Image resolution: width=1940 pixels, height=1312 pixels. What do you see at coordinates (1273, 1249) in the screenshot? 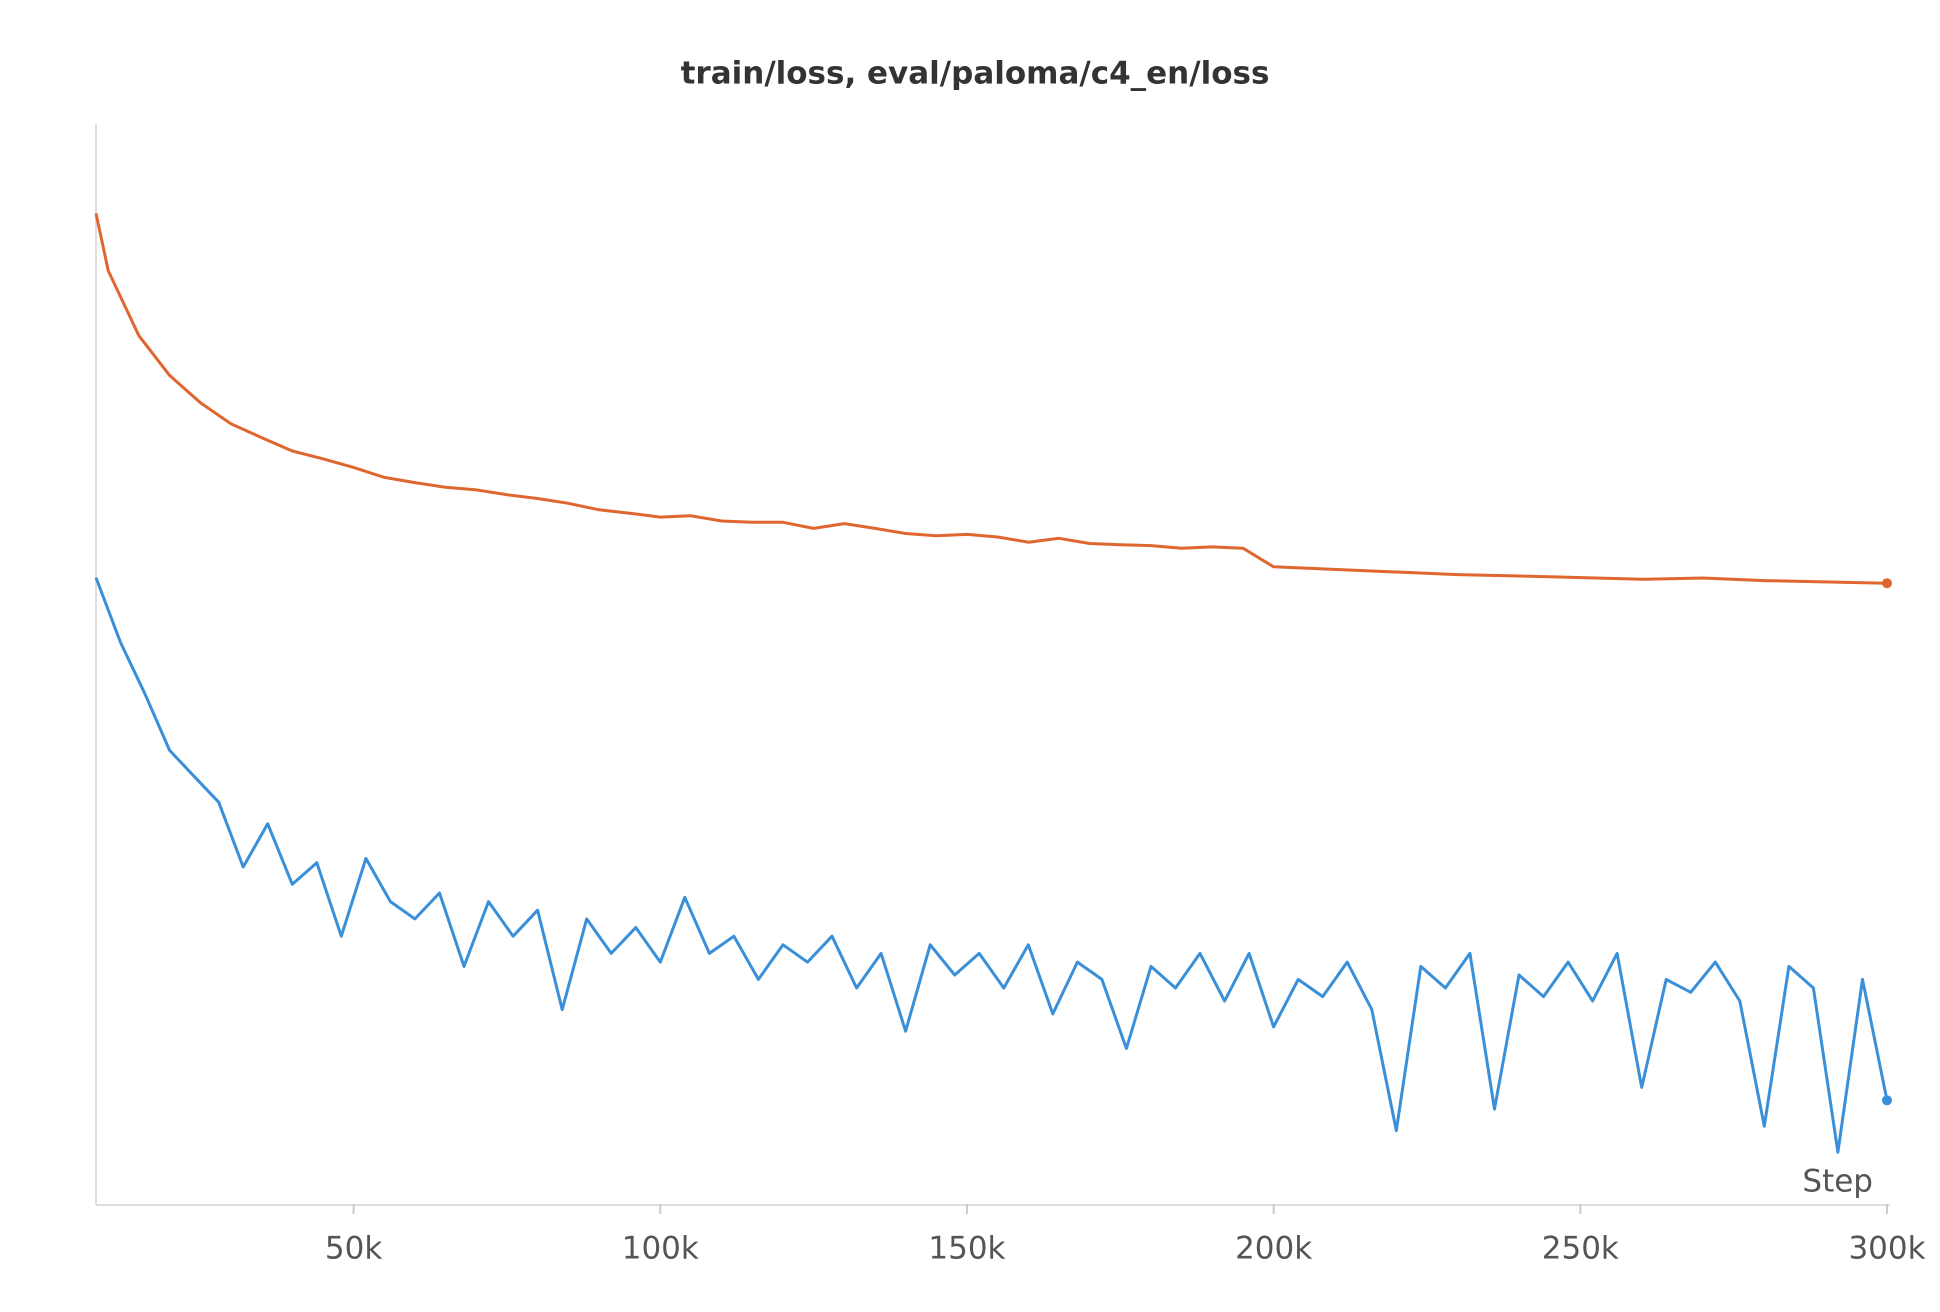
I see `x-tick-label: 200k` at bounding box center [1273, 1249].